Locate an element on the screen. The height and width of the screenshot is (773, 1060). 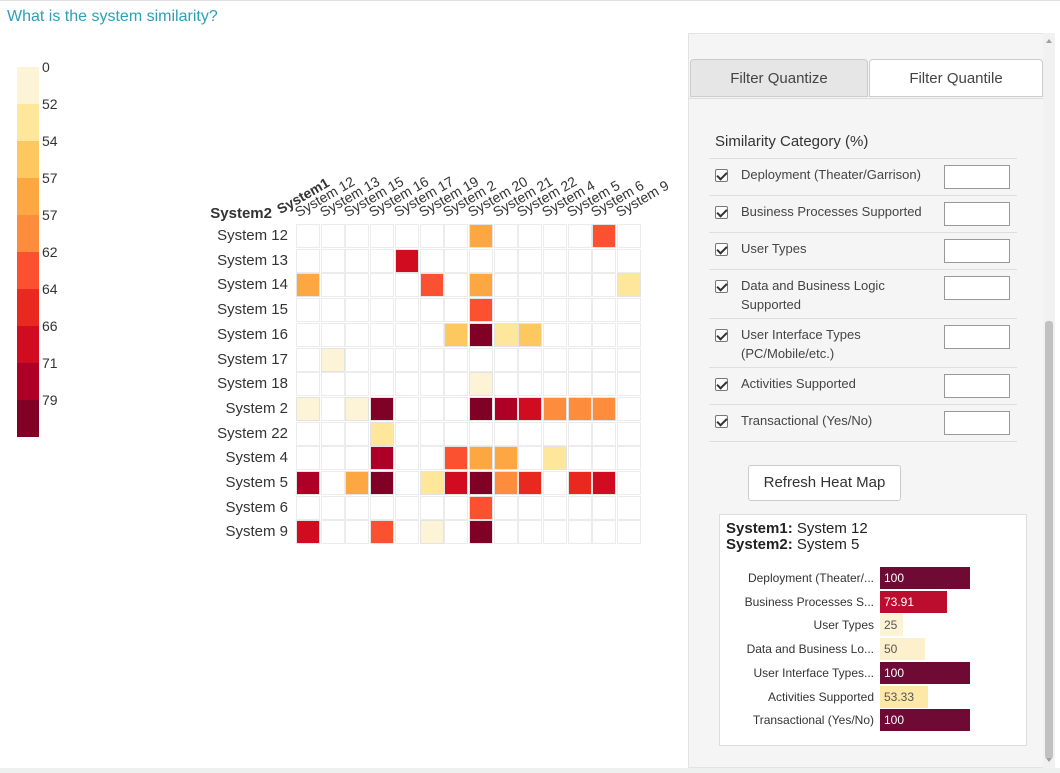
tab-filter-quantile: Filter Quantile is located at coordinates (956, 78).